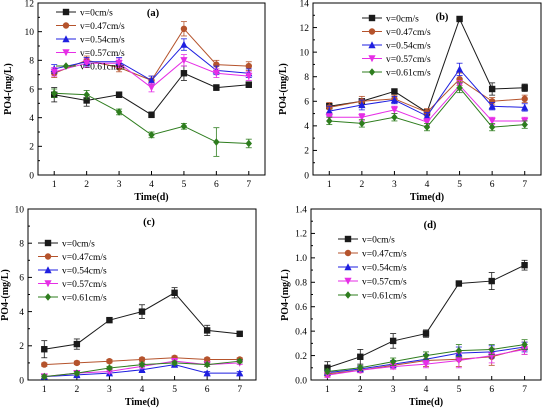 Image resolution: width=550 pixels, height=408 pixels. Describe the element at coordinates (301, 381) in the screenshot. I see `y-tick-label: 0.0` at that location.